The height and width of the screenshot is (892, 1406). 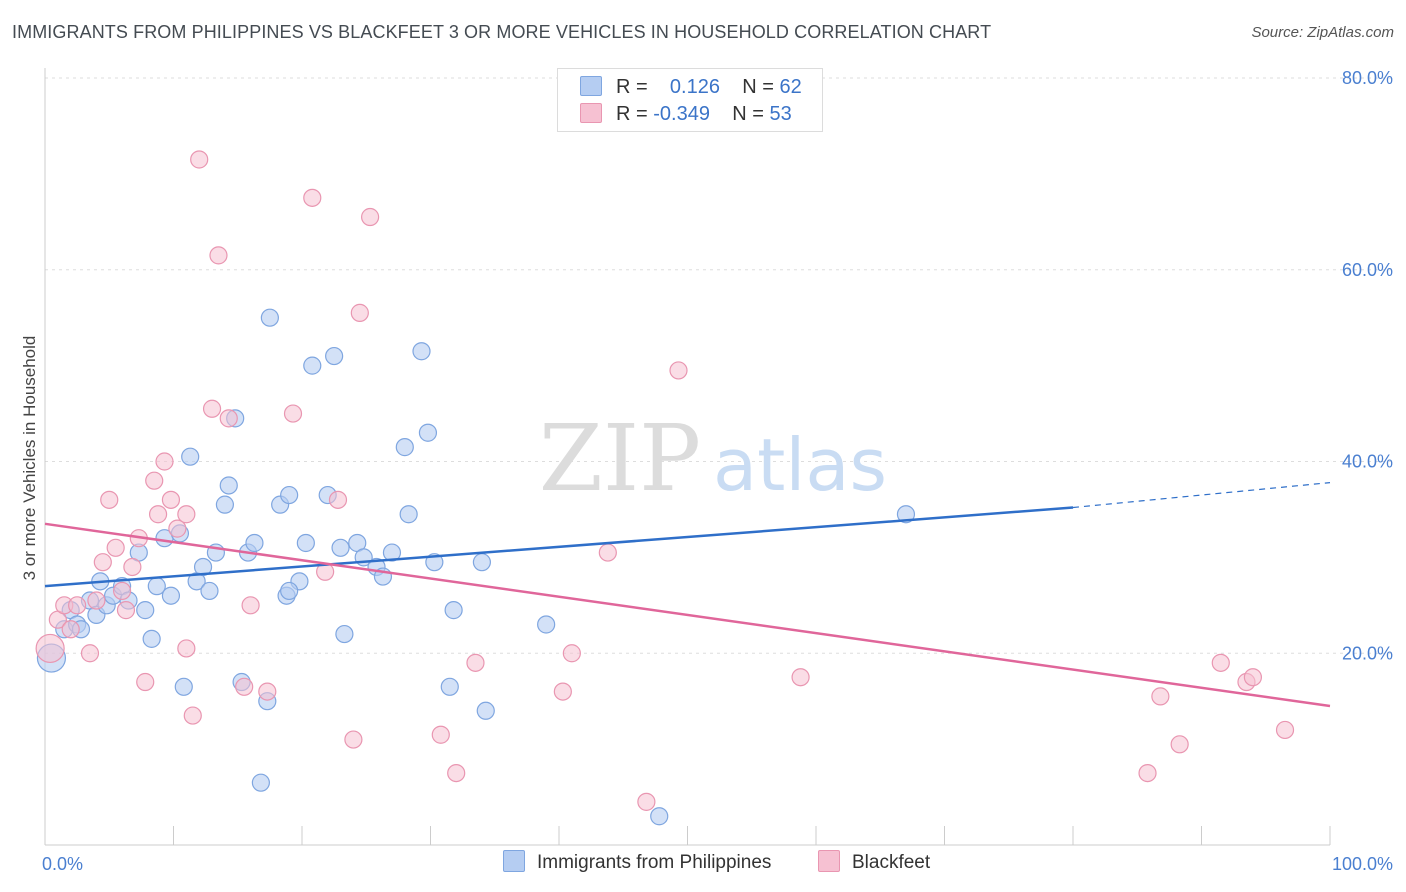 I want to click on watermark: ZIP atlas, so click(x=713, y=458).